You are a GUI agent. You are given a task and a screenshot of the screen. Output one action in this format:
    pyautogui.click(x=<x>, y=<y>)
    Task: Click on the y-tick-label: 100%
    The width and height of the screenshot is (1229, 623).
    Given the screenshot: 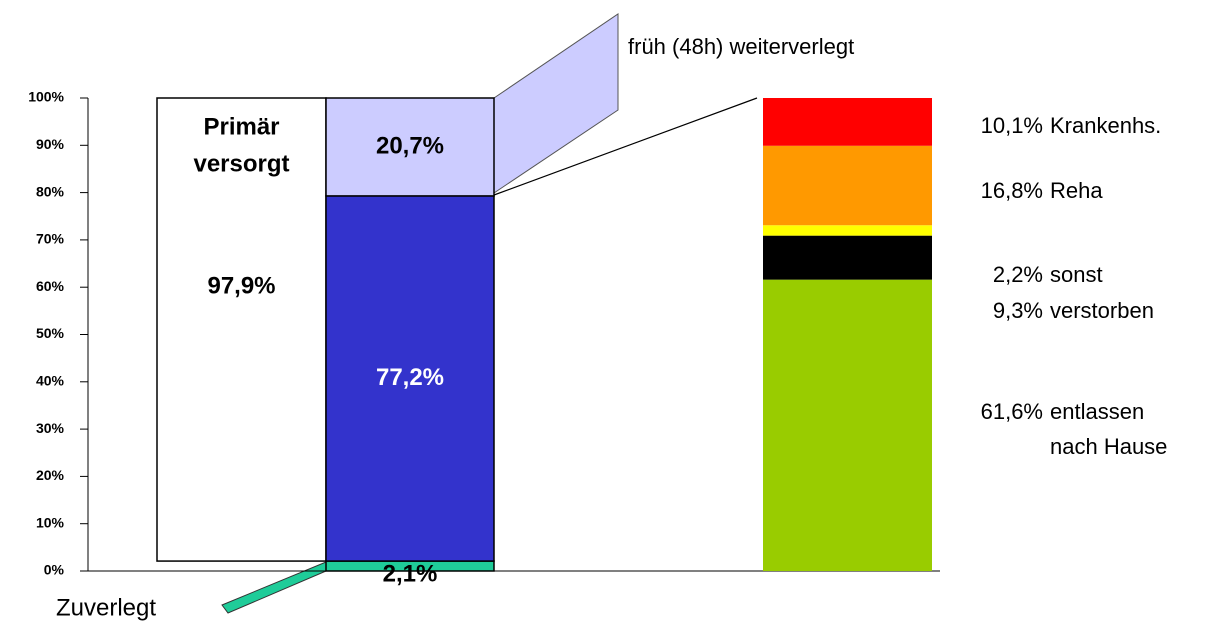 What is the action you would take?
    pyautogui.click(x=46, y=97)
    